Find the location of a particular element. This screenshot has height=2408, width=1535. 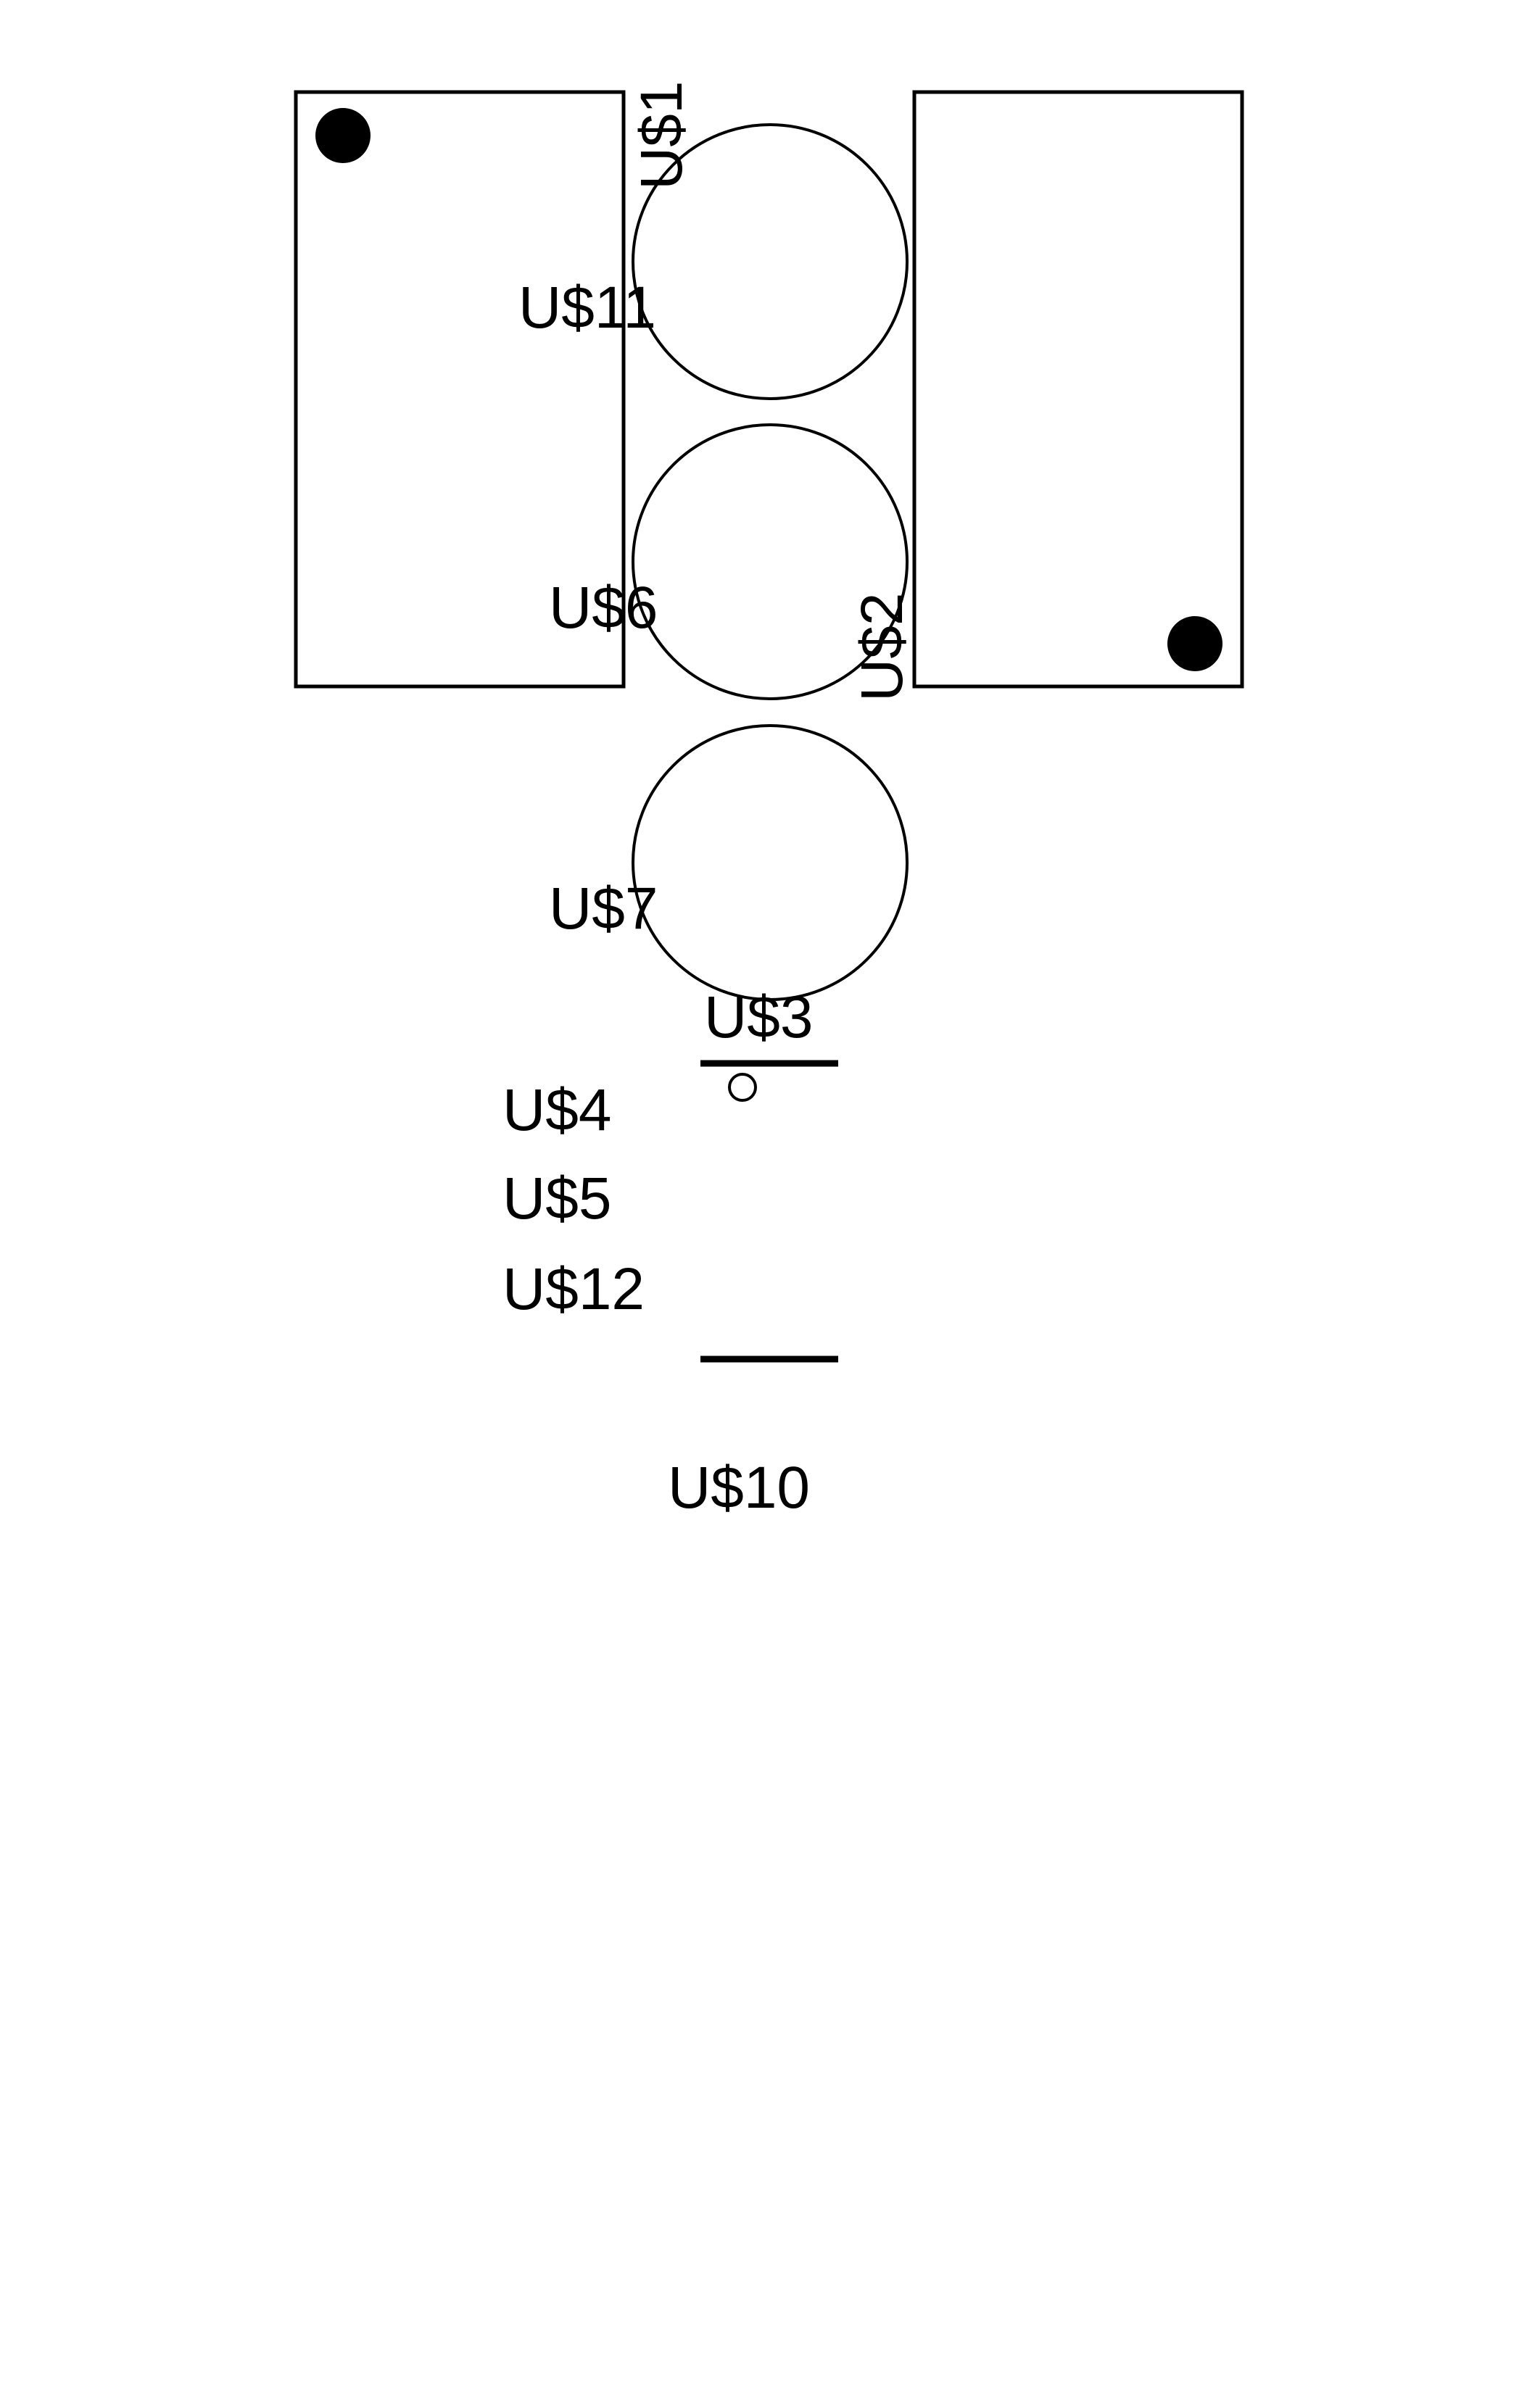

right-part-pin1-marker is located at coordinates (1194, 643).